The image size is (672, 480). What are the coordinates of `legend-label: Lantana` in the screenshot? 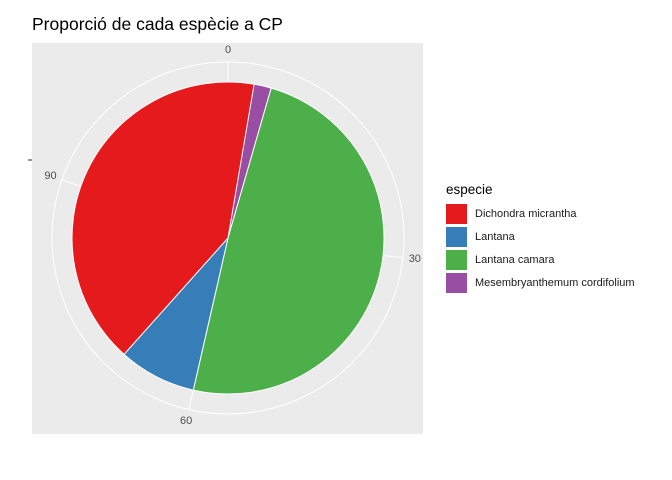 It's located at (495, 236).